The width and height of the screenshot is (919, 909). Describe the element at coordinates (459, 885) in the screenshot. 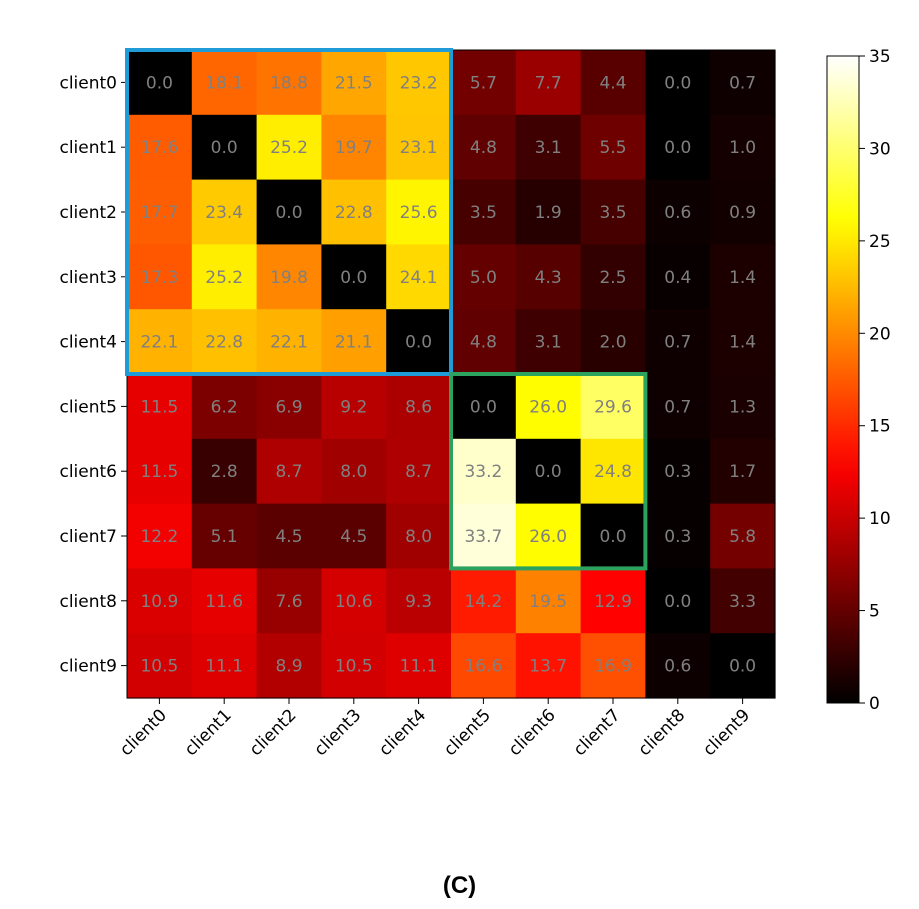

I see `figure-caption: (C)` at that location.